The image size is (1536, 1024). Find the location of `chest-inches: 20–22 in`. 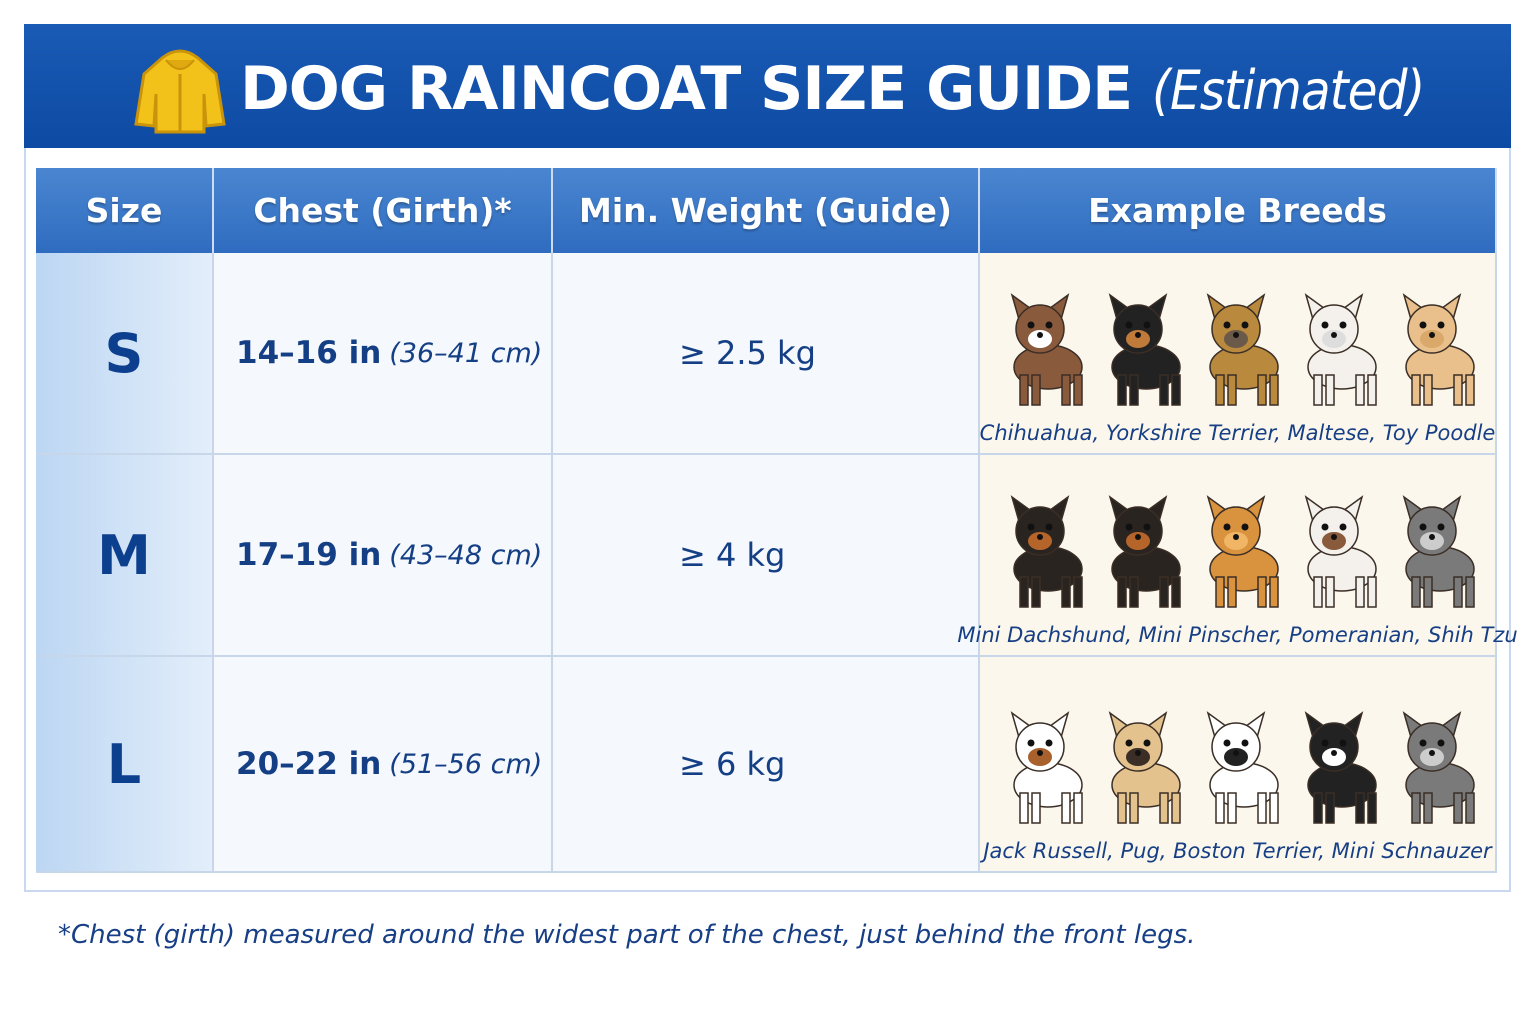

chest-inches: 20–22 in is located at coordinates (309, 764).